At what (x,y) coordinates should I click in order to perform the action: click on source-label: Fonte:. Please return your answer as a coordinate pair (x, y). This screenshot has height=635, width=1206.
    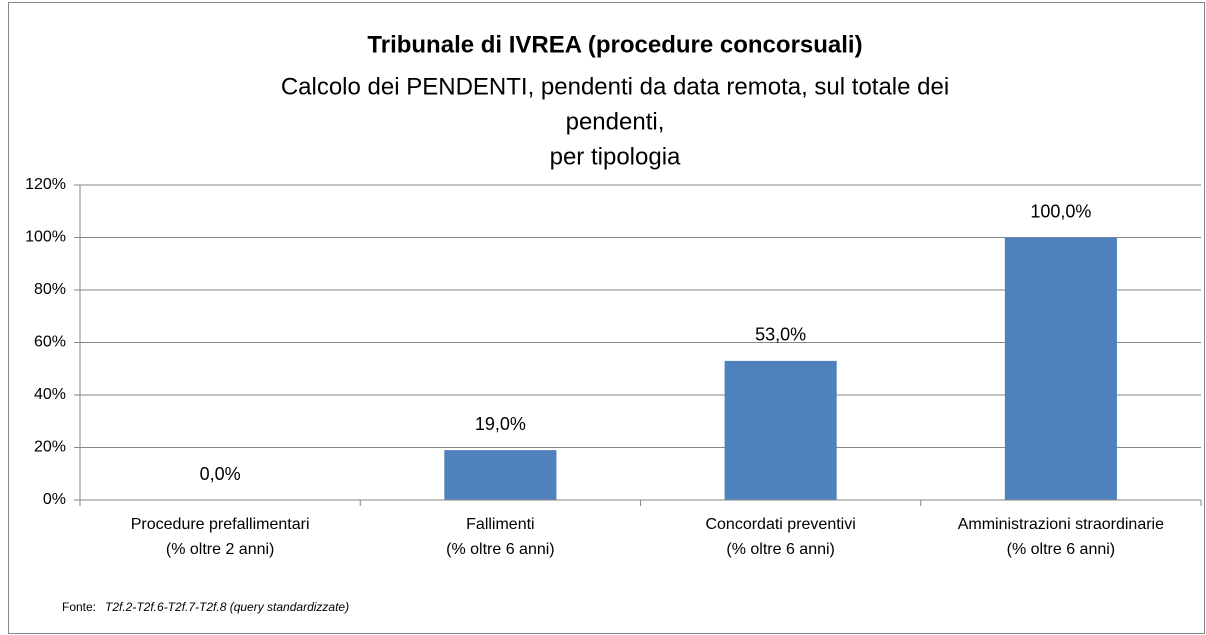
    Looking at the image, I should click on (79, 607).